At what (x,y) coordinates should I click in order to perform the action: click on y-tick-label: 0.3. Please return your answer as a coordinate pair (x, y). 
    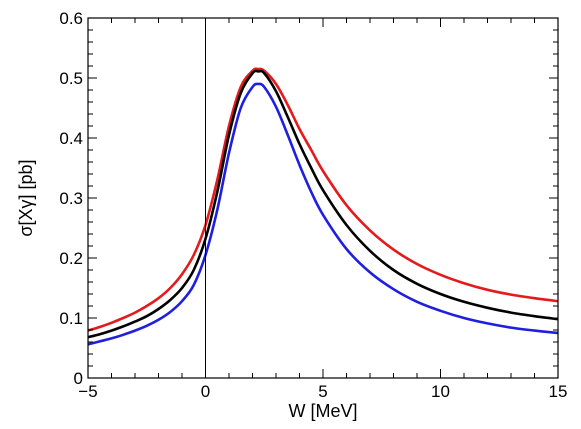
    Looking at the image, I should click on (71, 198).